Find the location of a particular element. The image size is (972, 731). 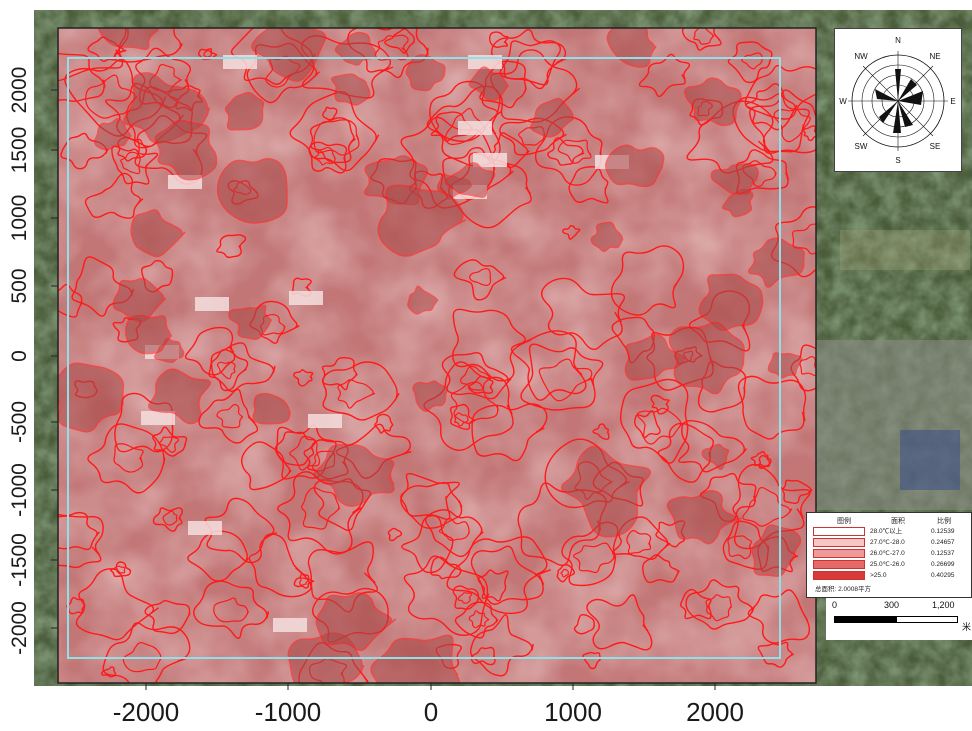

legend-footer: 总面积: 2.0008平方 is located at coordinates (843, 589).